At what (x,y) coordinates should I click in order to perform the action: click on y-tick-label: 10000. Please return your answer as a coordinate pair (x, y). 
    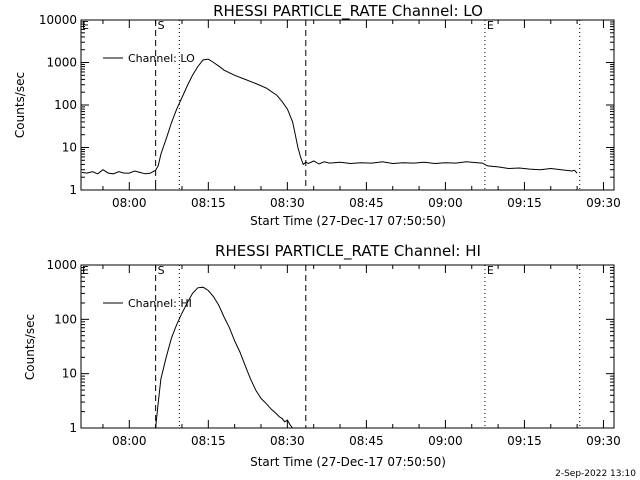
    Looking at the image, I should click on (58, 20).